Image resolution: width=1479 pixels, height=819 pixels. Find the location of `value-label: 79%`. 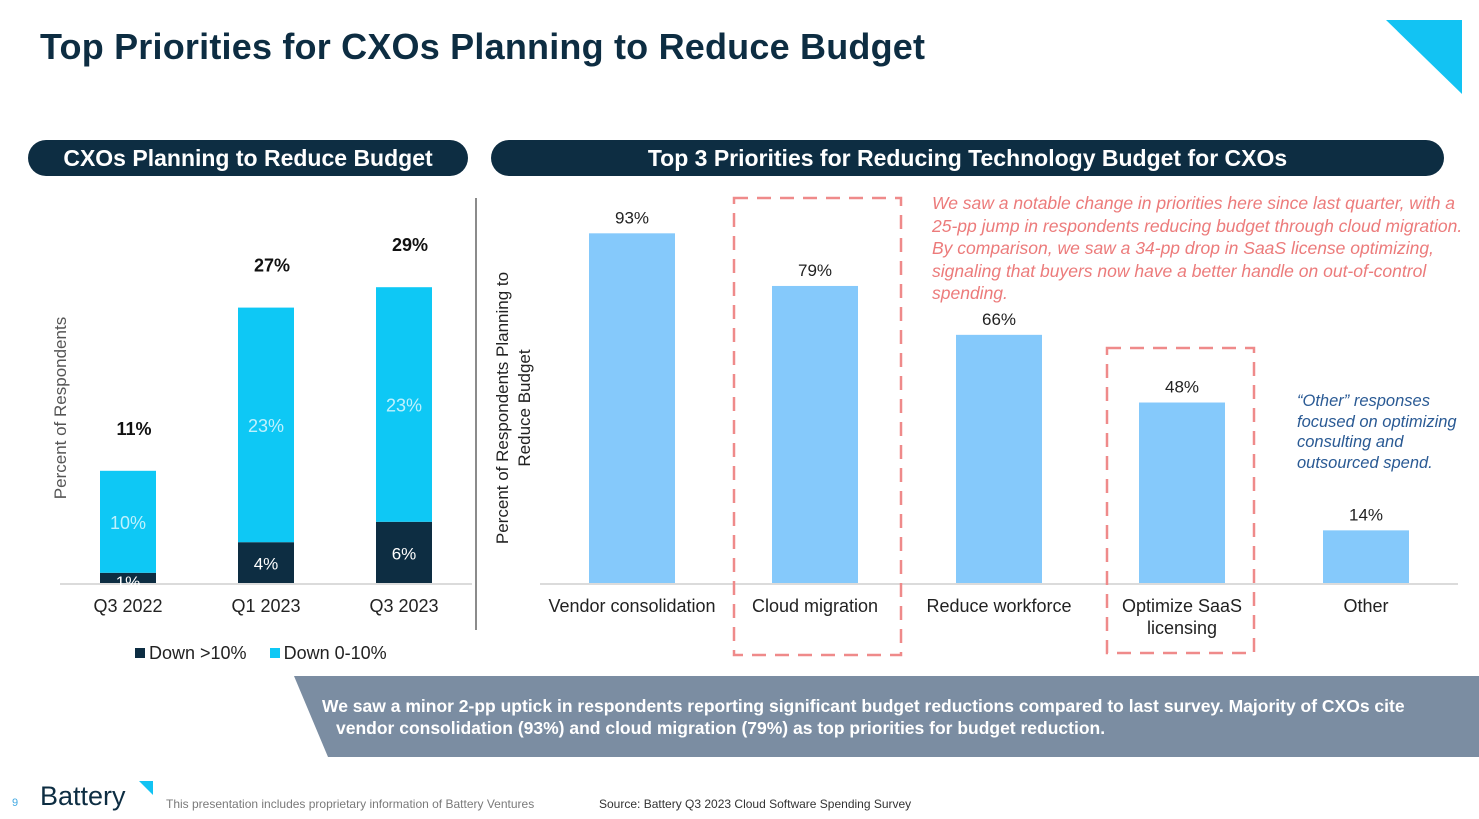

value-label: 79% is located at coordinates (815, 270).